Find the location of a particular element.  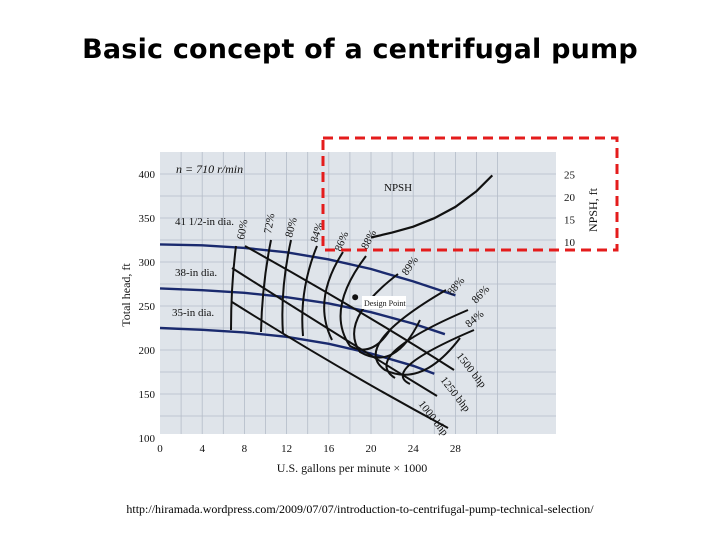

design-point-label-bg is located at coordinates (384, 302).